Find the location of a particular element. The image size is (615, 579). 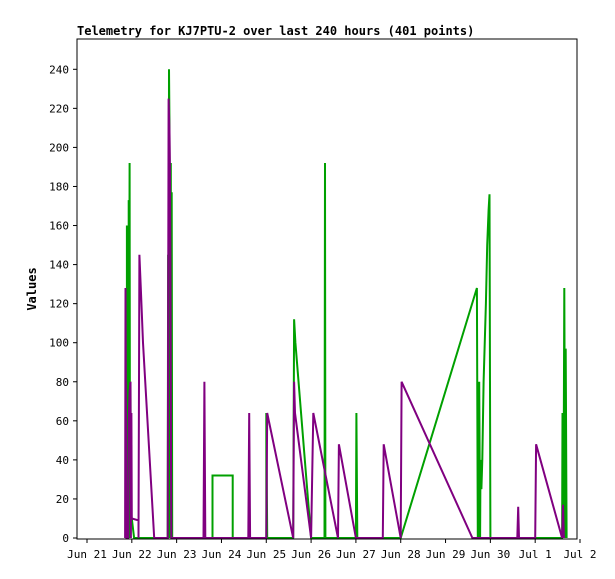

x-tick-label: Jun 23 is located at coordinates (177, 554).